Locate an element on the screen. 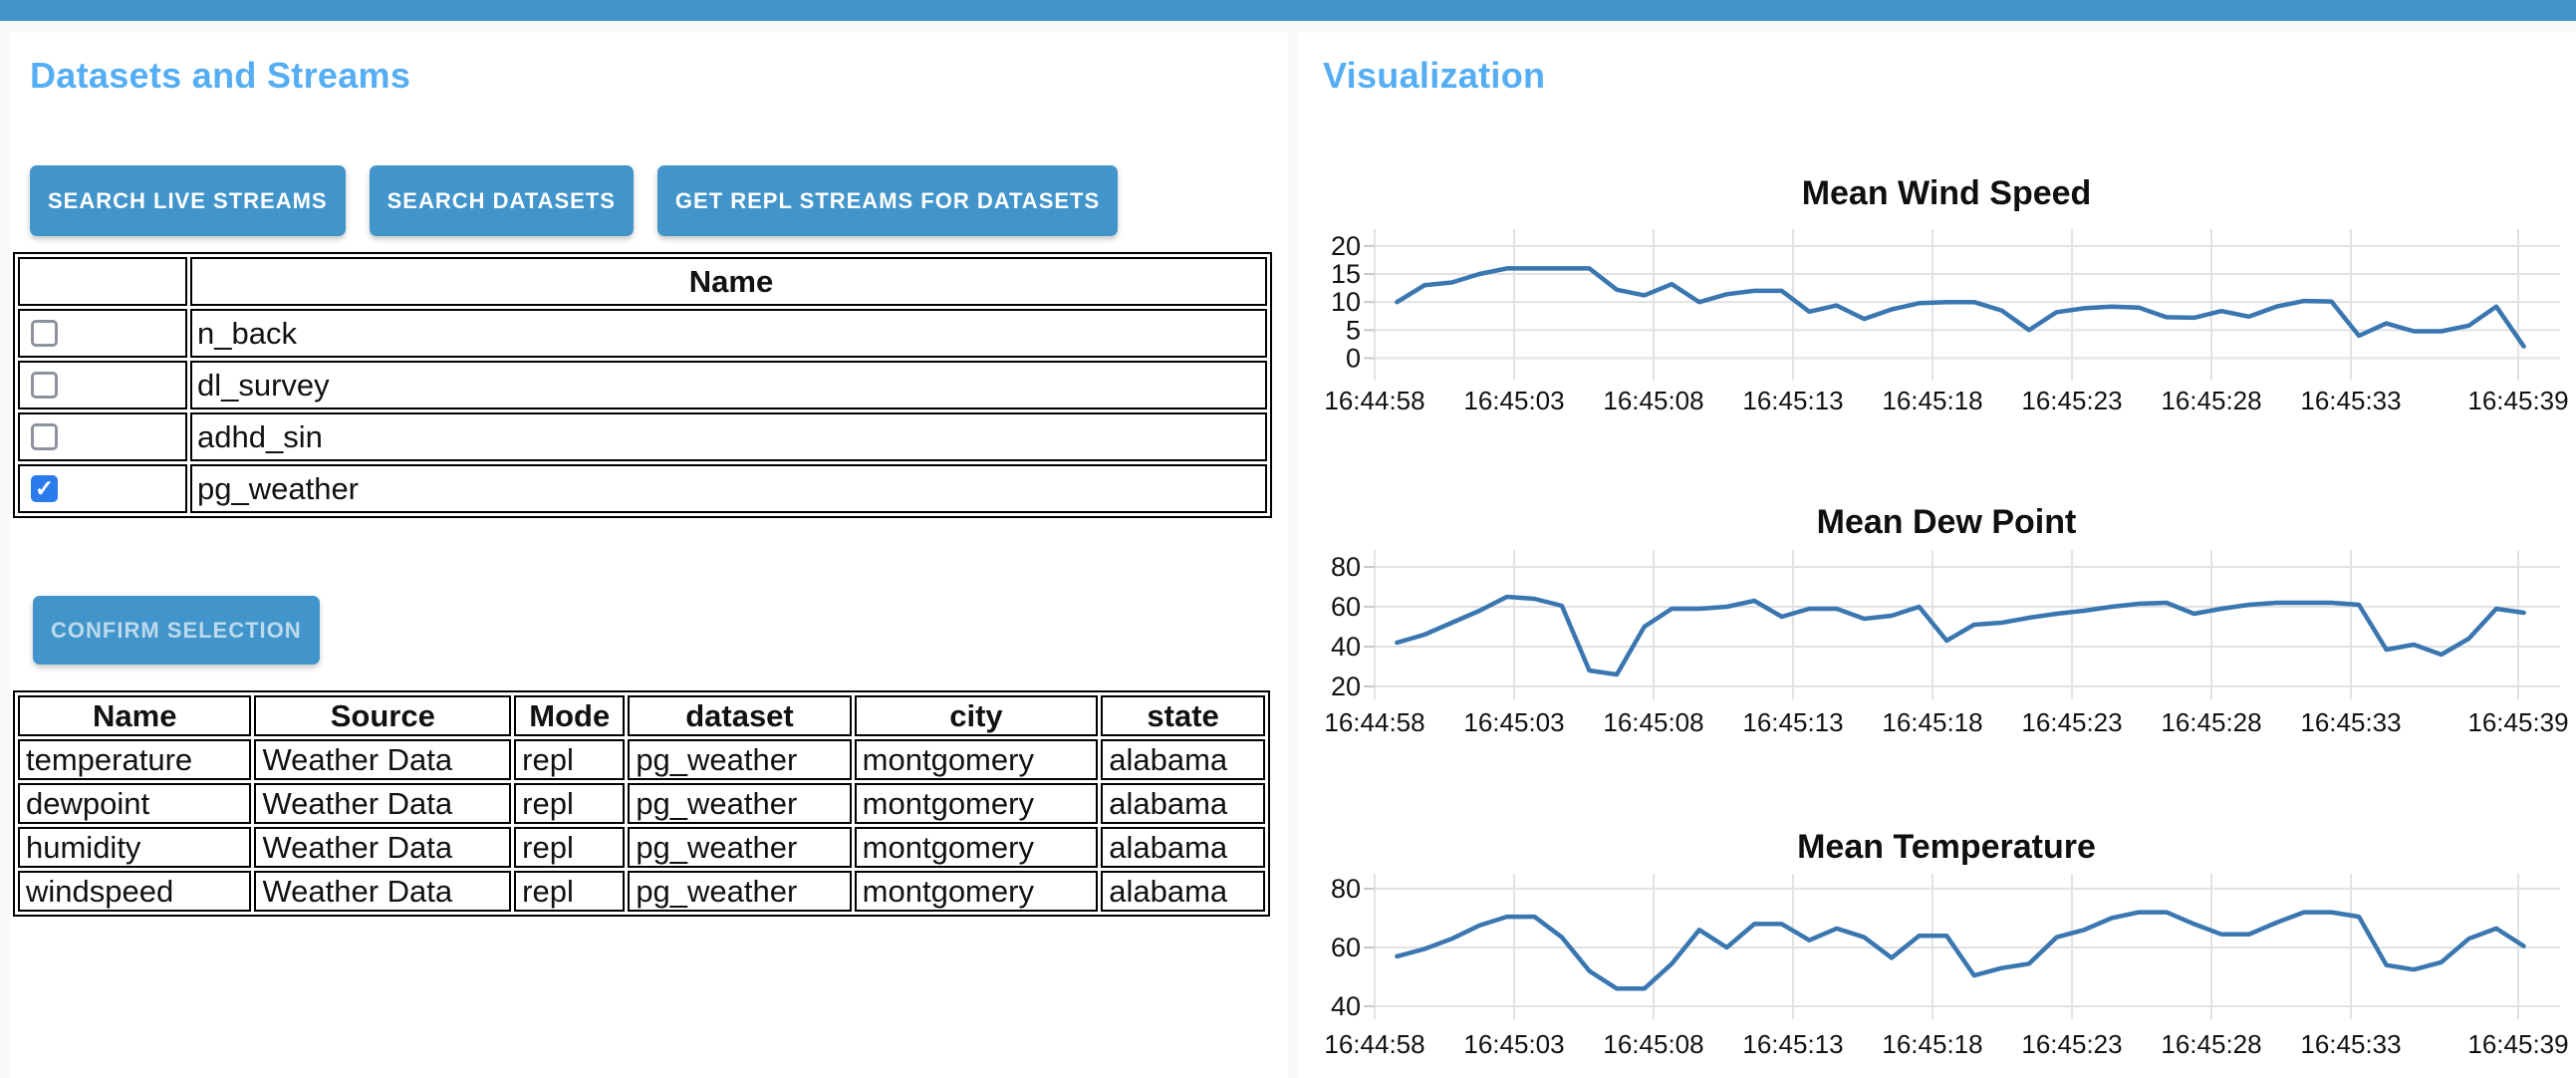  name-column-header: Name is located at coordinates (728, 281).